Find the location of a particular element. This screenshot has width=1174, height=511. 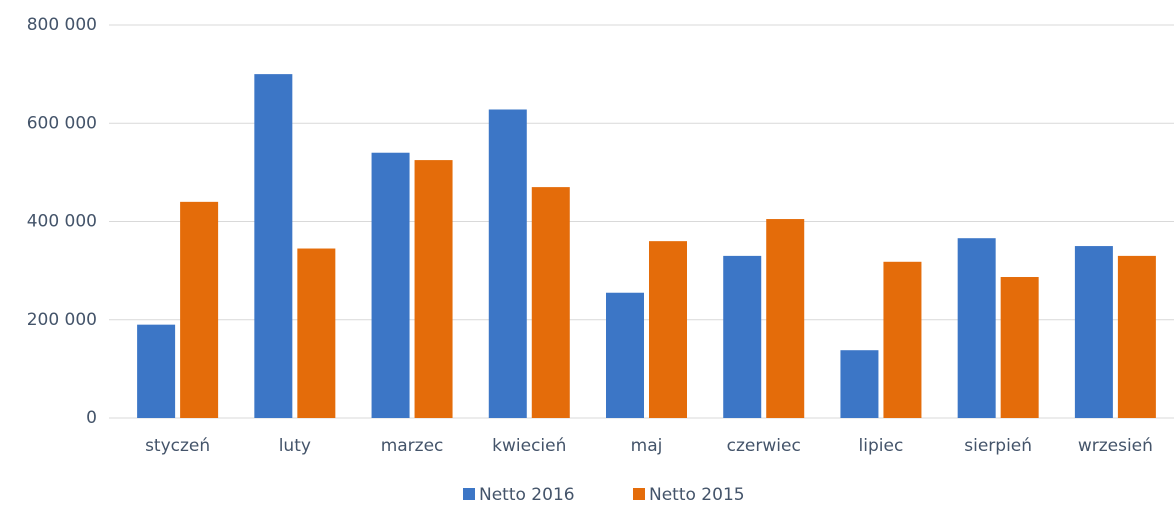

x-tick-label: maj is located at coordinates (647, 446).